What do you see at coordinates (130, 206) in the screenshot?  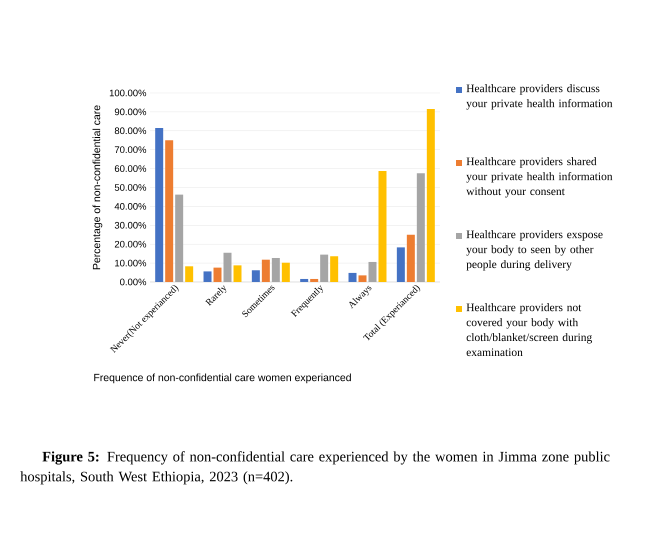 I see `y-tick-label: 40.00%` at bounding box center [130, 206].